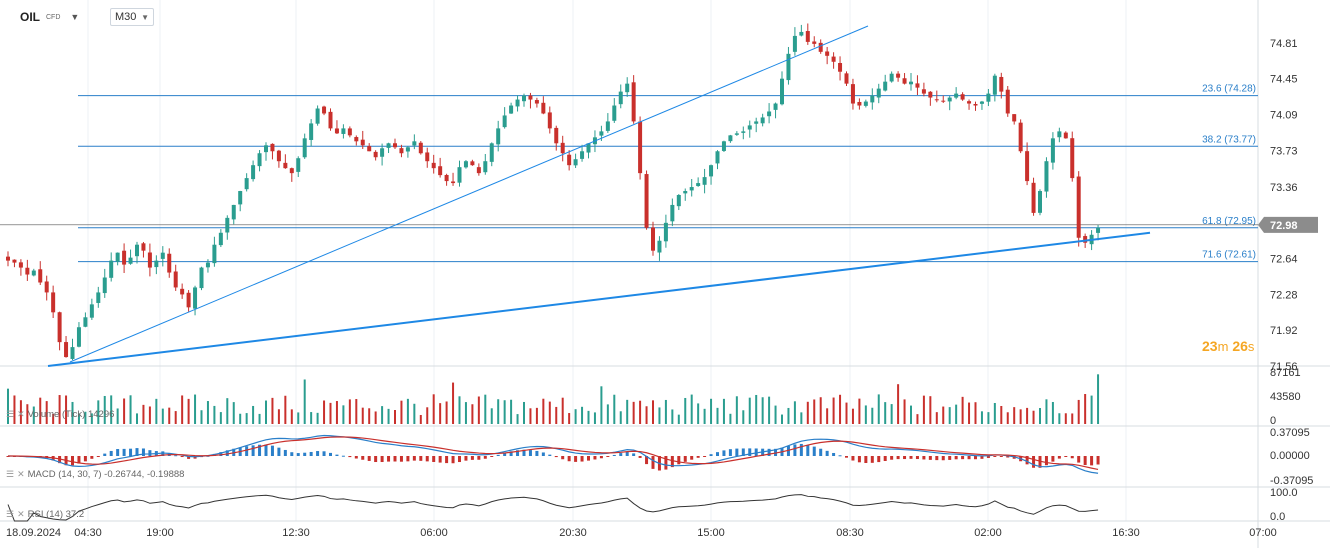  Describe the element at coordinates (1284, 260) in the screenshot. I see `price-tick-label: 72.64` at that location.